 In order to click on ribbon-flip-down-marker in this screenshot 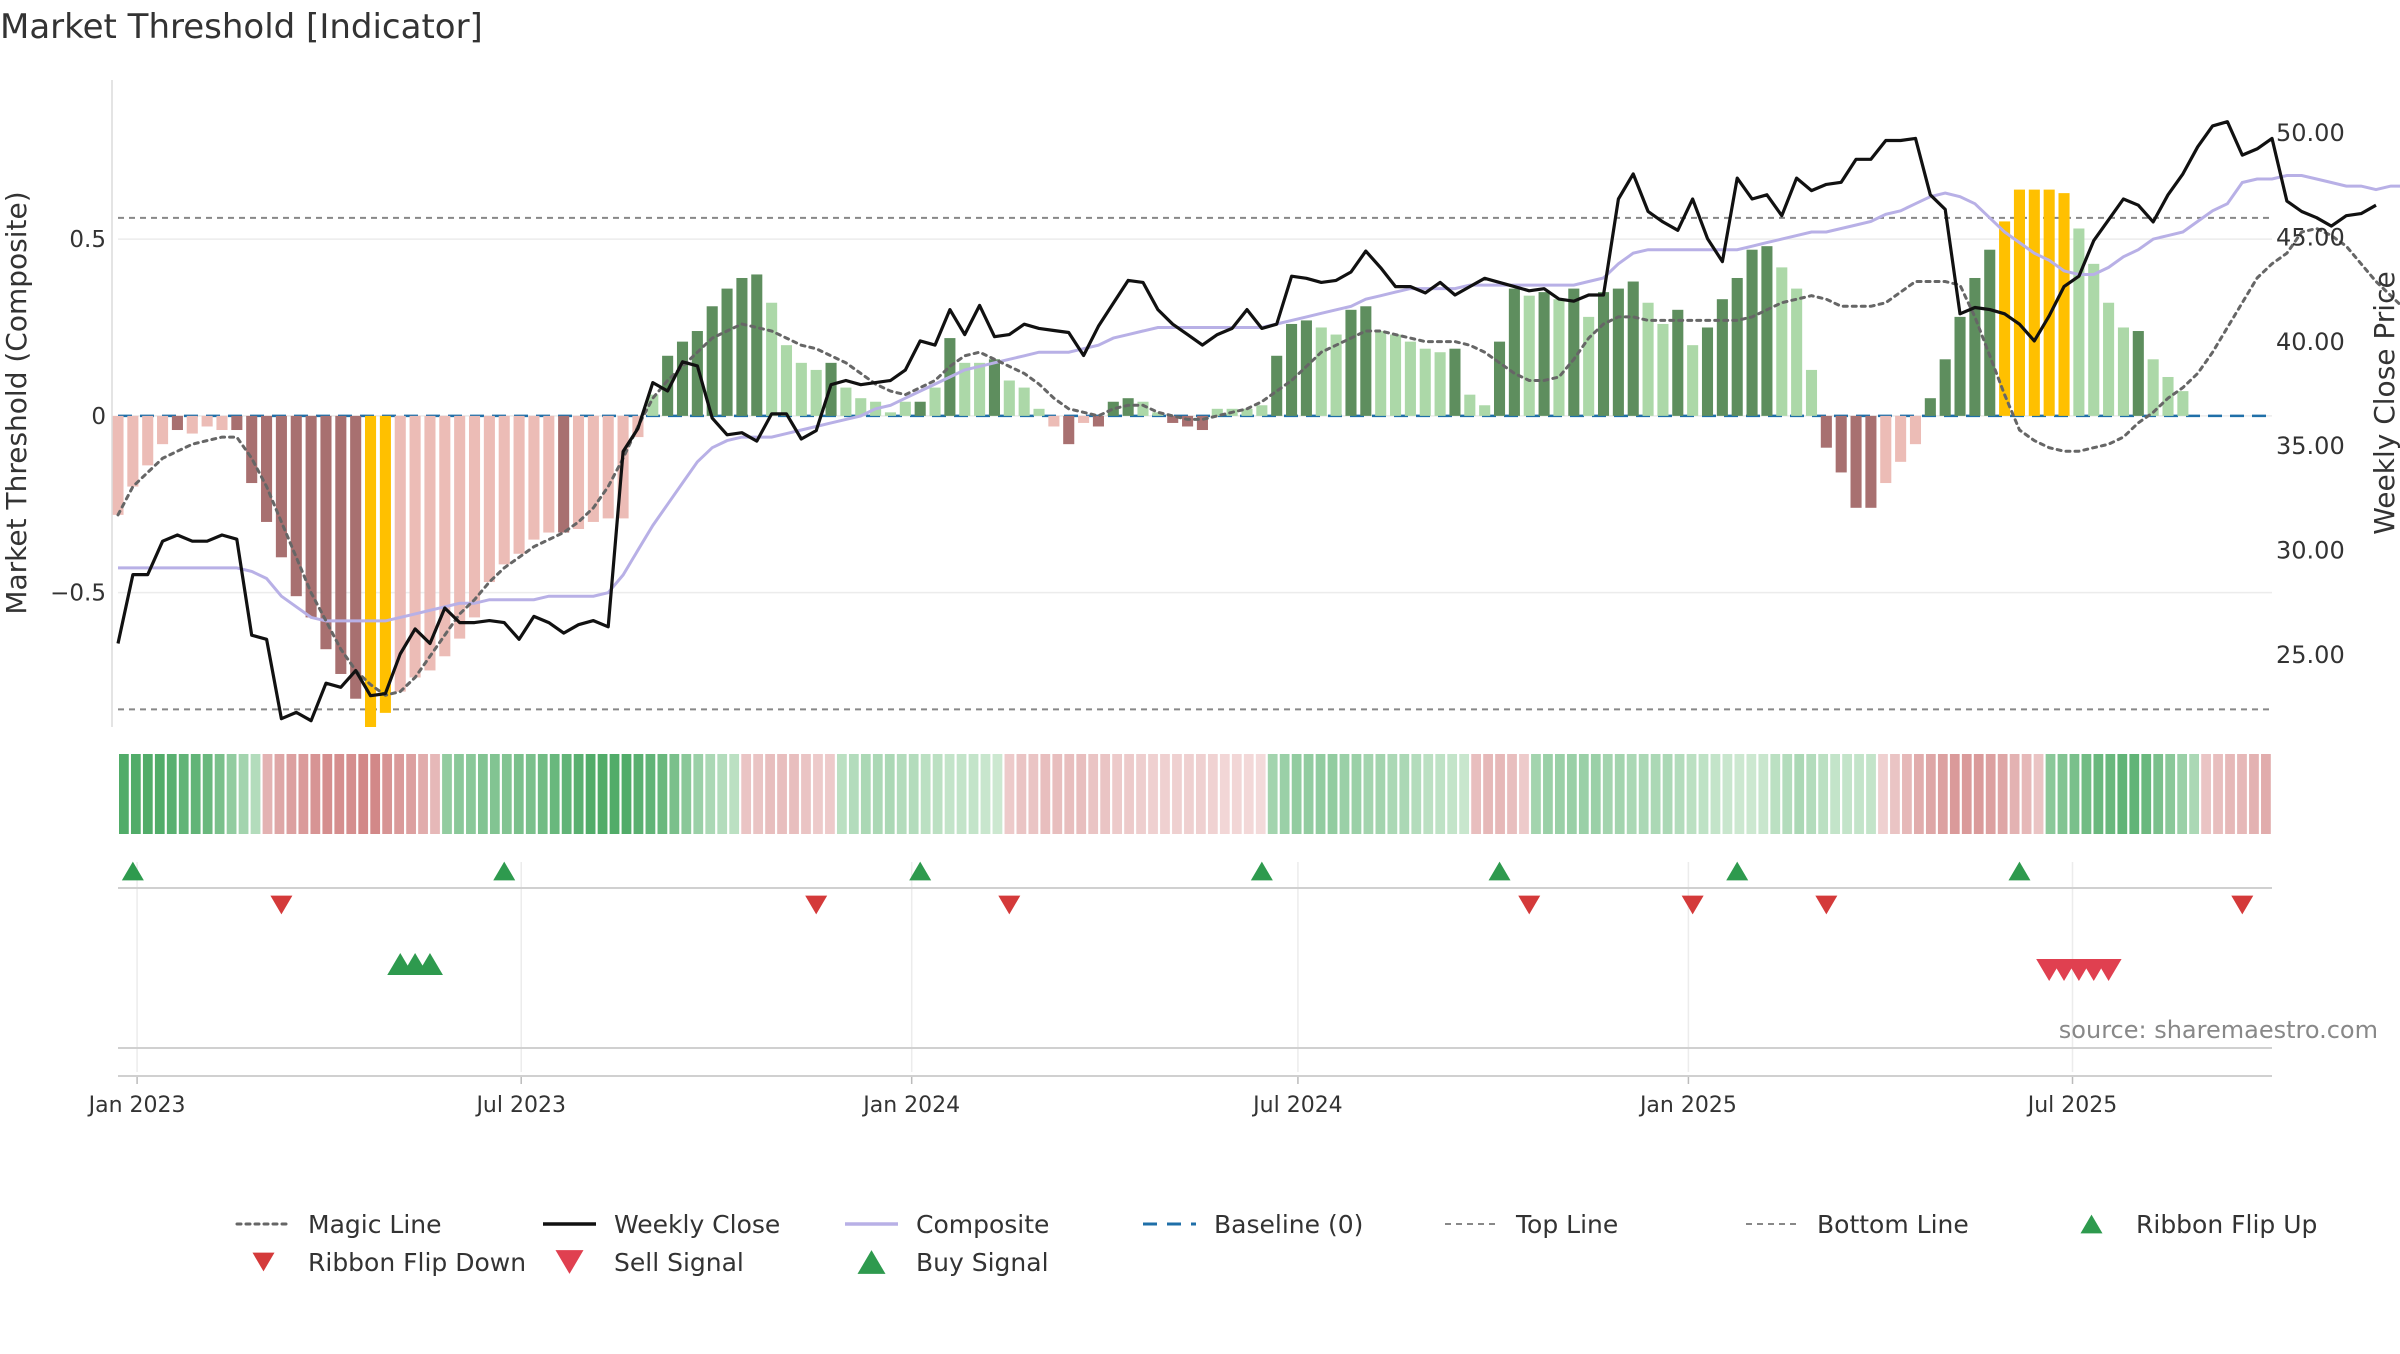, I will do `click(1009, 905)`.